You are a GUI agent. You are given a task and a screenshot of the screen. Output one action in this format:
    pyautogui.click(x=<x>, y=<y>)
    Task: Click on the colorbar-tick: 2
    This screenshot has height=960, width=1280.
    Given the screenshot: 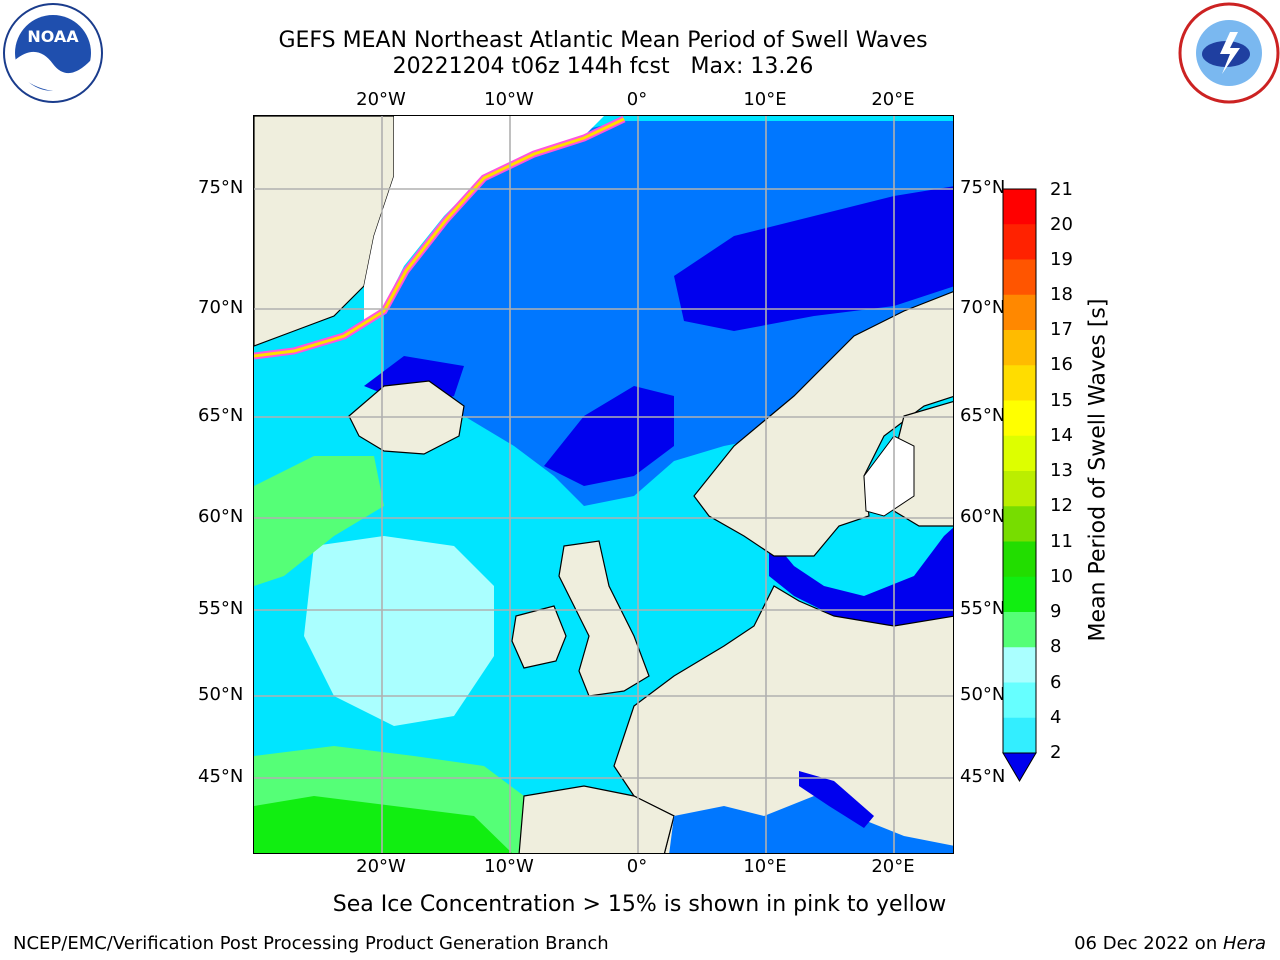 What is the action you would take?
    pyautogui.click(x=1056, y=752)
    